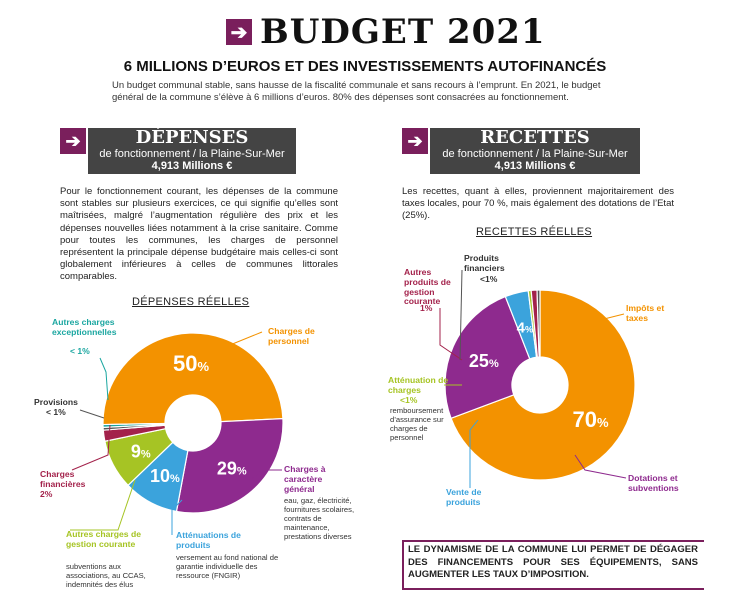 The image size is (730, 600). I want to click on recettes-amount: 4,913 Millions €, so click(535, 166).